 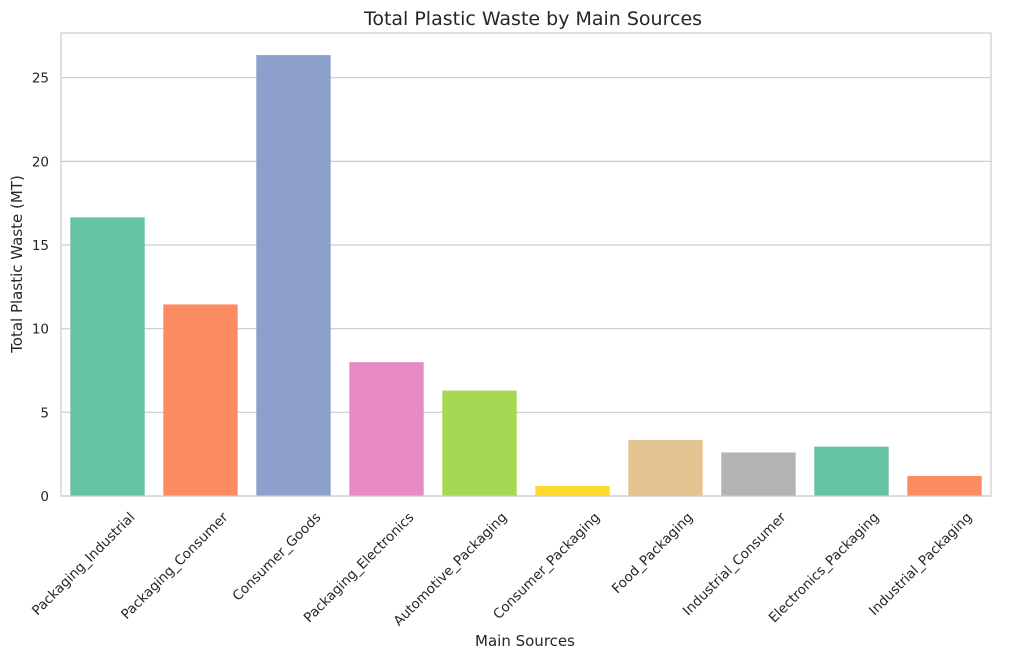 I want to click on bar-industrial-packaging, so click(x=944, y=485).